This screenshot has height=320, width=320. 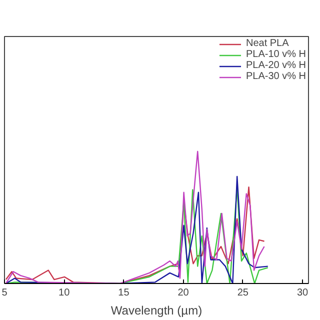 I want to click on x-tick-label: 30, so click(x=302, y=293).